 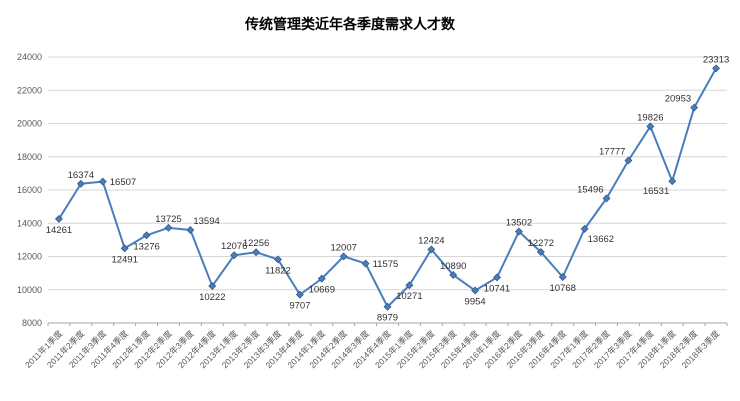 I want to click on data-label: 10741, so click(x=497, y=288).